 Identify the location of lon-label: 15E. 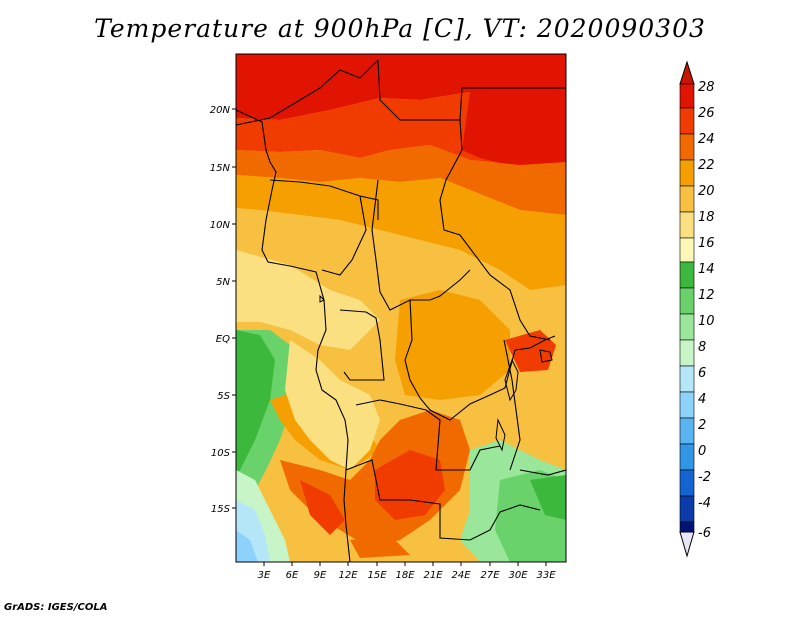
(377, 575).